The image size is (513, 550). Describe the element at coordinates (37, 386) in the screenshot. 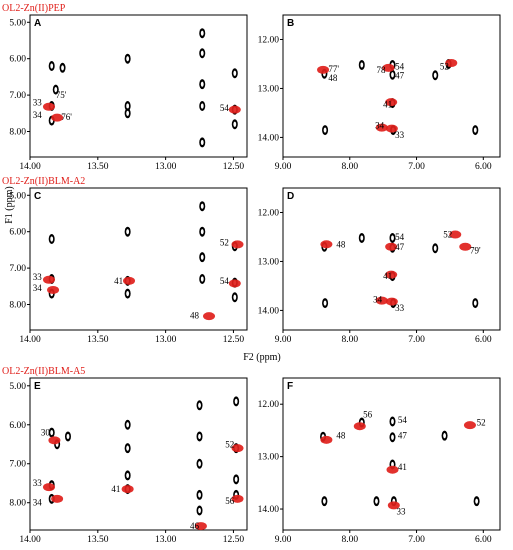

I see `panel-letter: E` at that location.